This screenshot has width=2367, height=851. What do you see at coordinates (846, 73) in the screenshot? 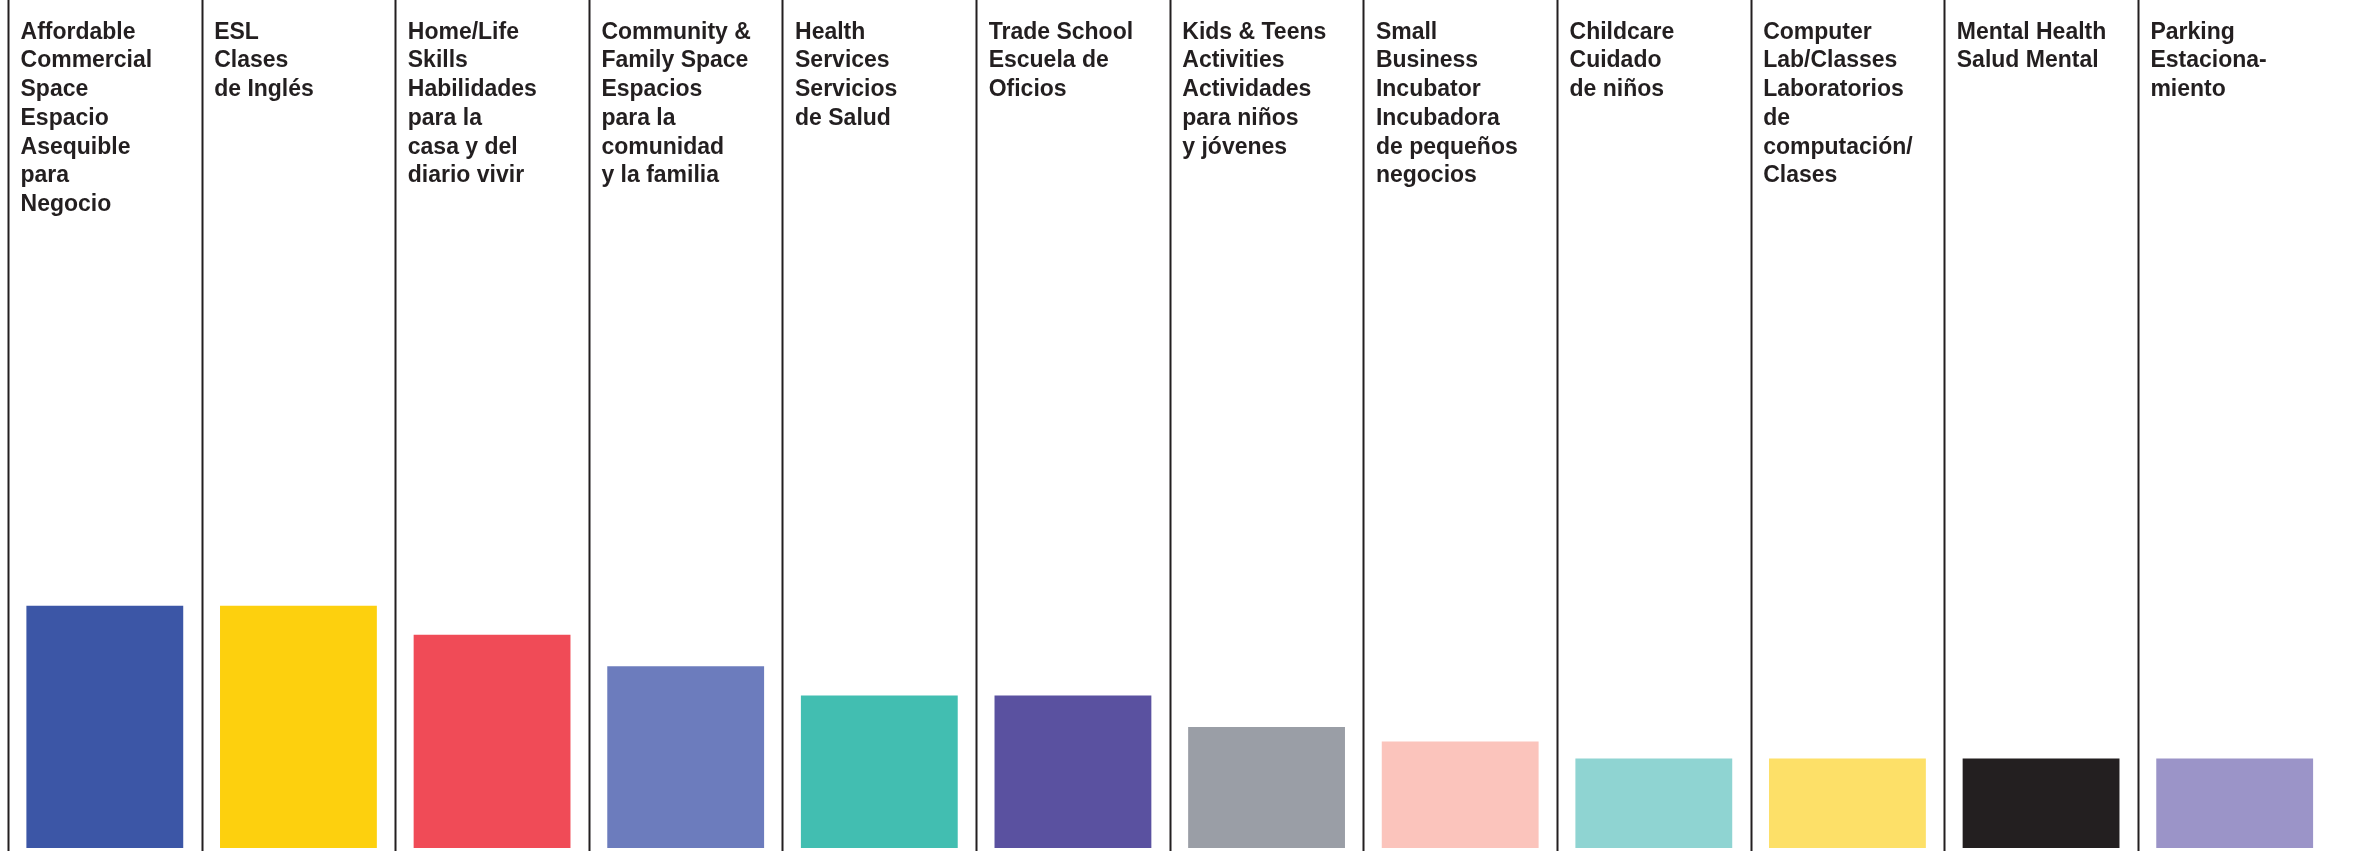
I see `x-tick-label: Health Services Servicios de Salud` at bounding box center [846, 73].